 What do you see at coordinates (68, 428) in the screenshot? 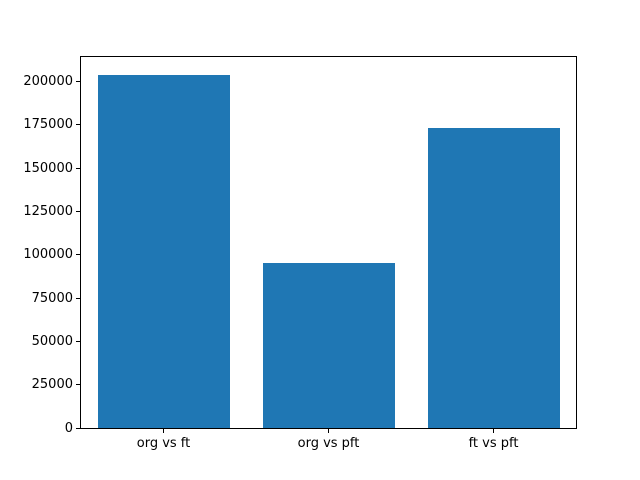
I see `y-tick-label: 0` at bounding box center [68, 428].